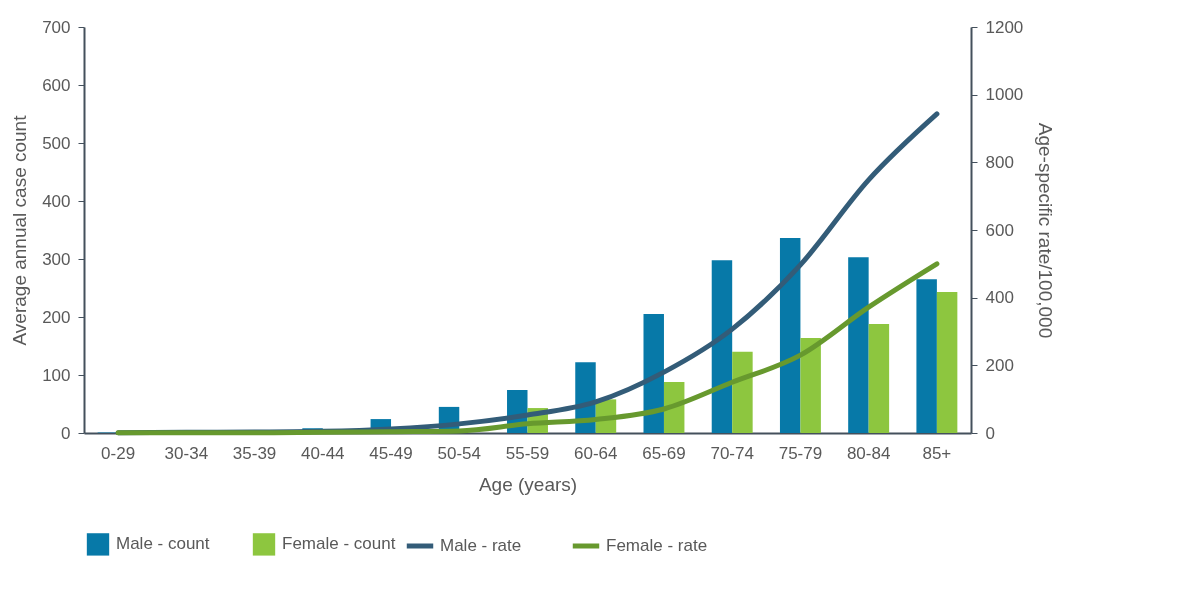 The width and height of the screenshot is (1190, 613). What do you see at coordinates (56, 27) in the screenshot?
I see `y-tick-label: 700` at bounding box center [56, 27].